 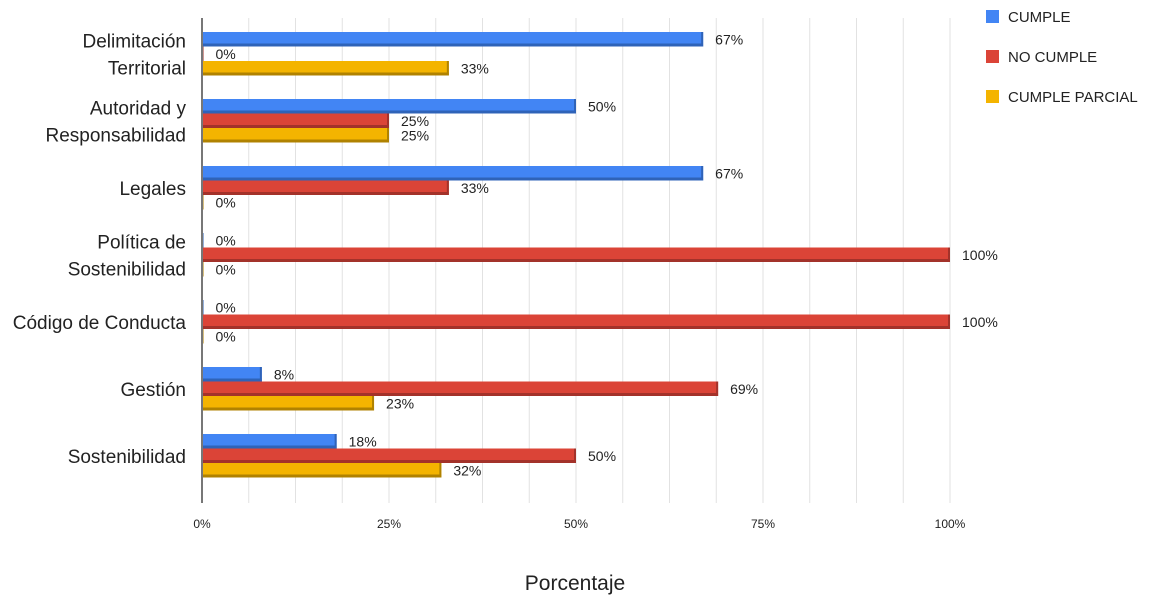 What do you see at coordinates (153, 390) in the screenshot?
I see `category-label: Gestión` at bounding box center [153, 390].